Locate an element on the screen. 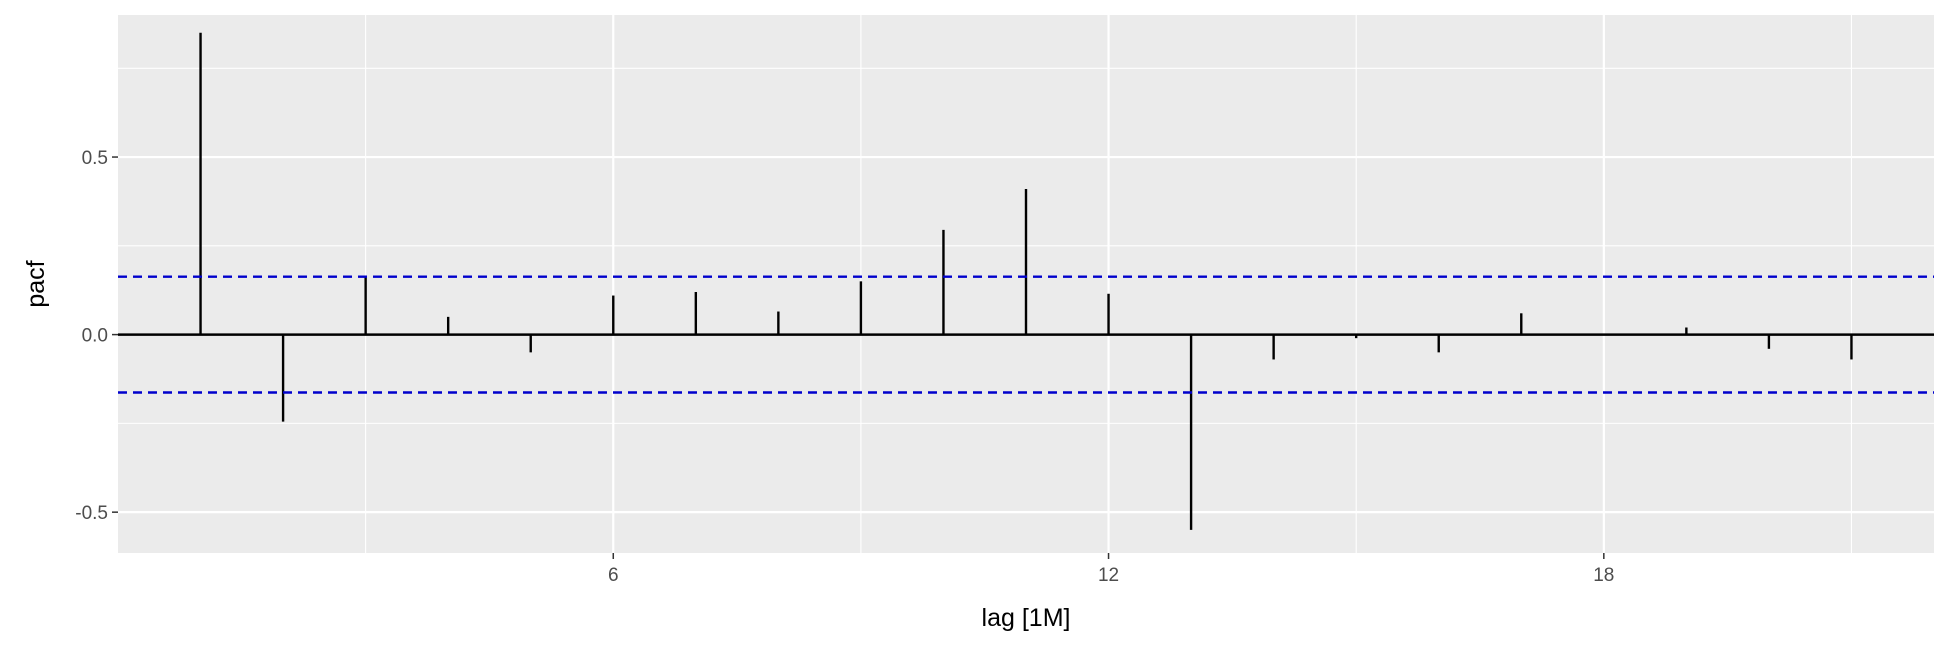  y-tick-label: -0.5 is located at coordinates (91, 513).